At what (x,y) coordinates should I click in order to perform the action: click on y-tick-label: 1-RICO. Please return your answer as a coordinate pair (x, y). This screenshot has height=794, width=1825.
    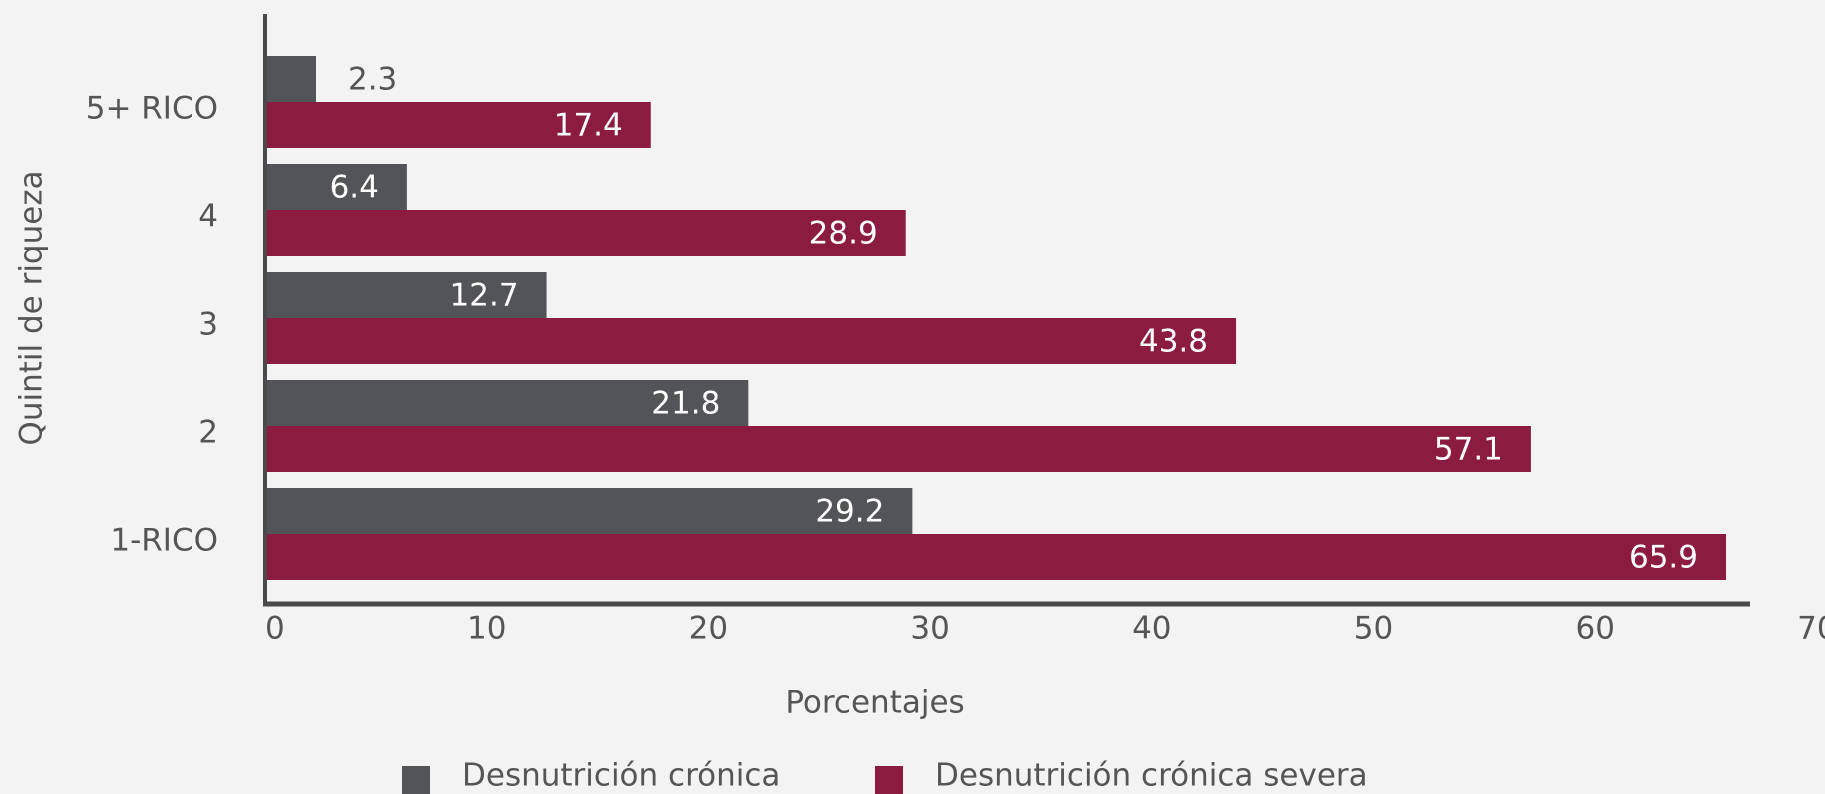
    Looking at the image, I should click on (164, 541).